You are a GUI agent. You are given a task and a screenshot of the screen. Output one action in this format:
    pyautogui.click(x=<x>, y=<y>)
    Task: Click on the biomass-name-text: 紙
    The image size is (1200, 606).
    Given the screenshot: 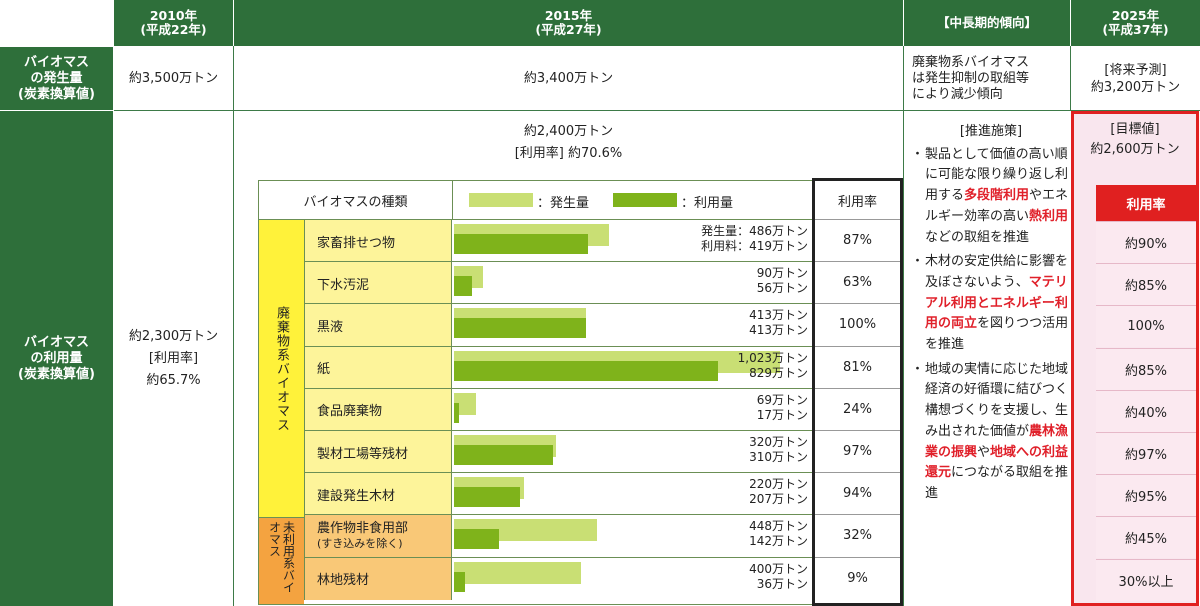 What is the action you would take?
    pyautogui.click(x=324, y=370)
    